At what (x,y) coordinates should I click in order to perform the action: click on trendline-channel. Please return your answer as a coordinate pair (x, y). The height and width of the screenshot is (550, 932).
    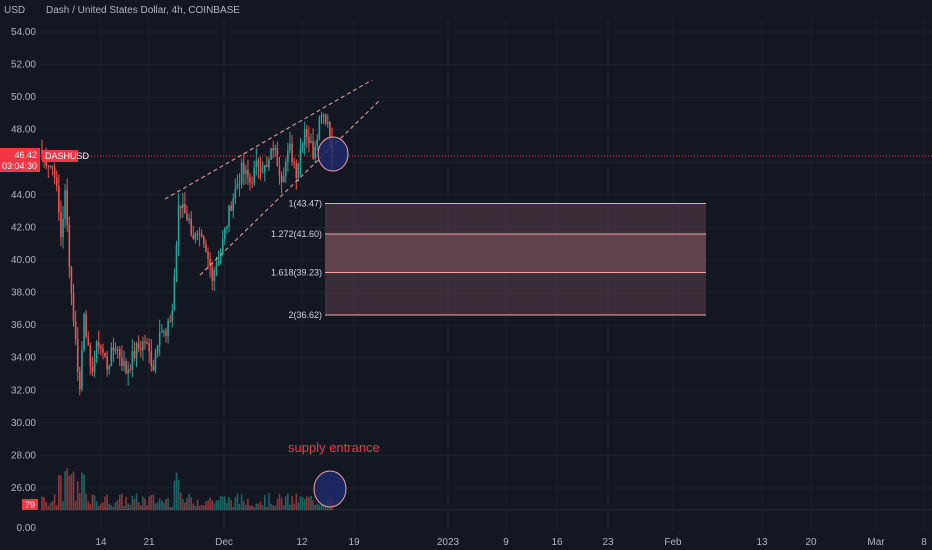
    Looking at the image, I should click on (272, 177).